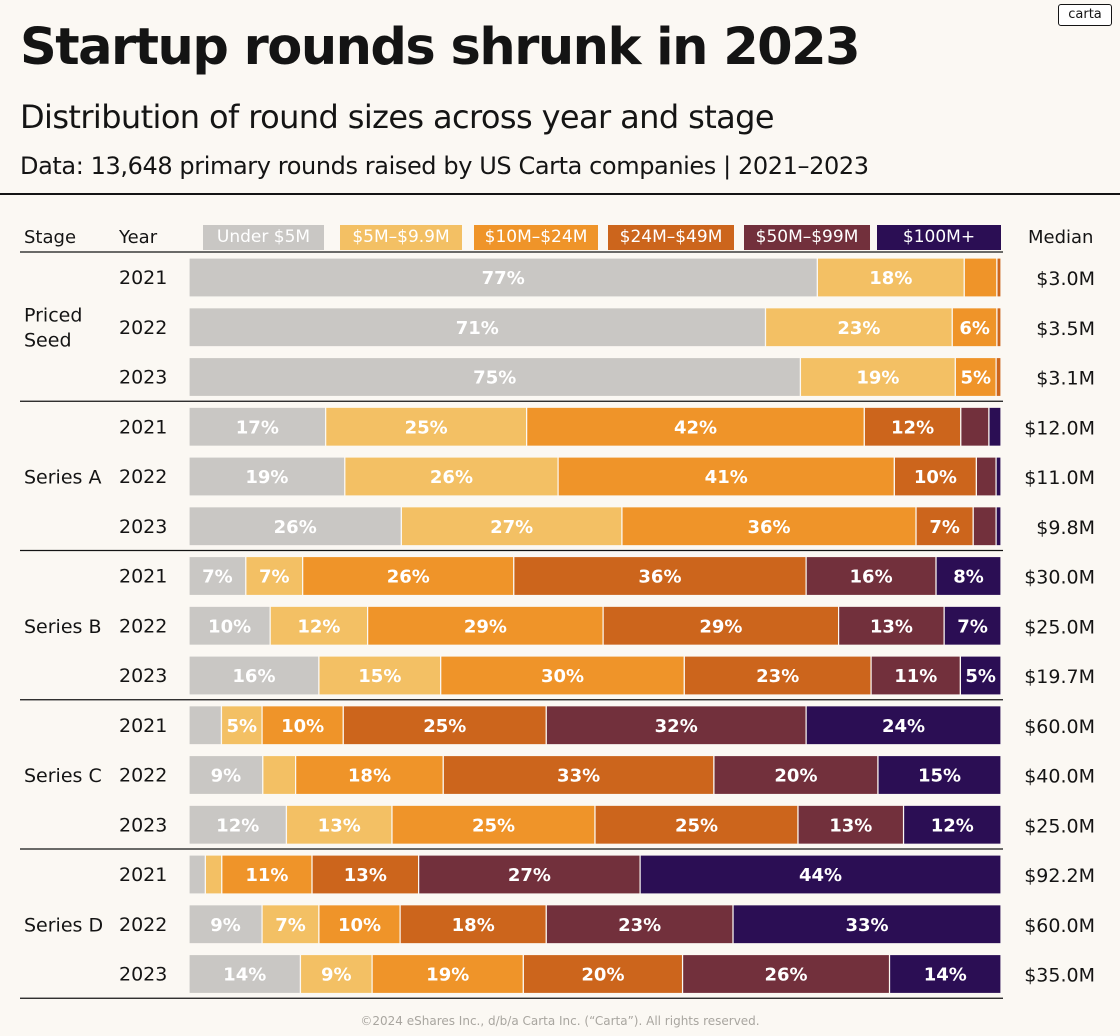 The width and height of the screenshot is (1120, 1036). Describe the element at coordinates (1065, 279) in the screenshot. I see `median-value: $3.0M` at that location.